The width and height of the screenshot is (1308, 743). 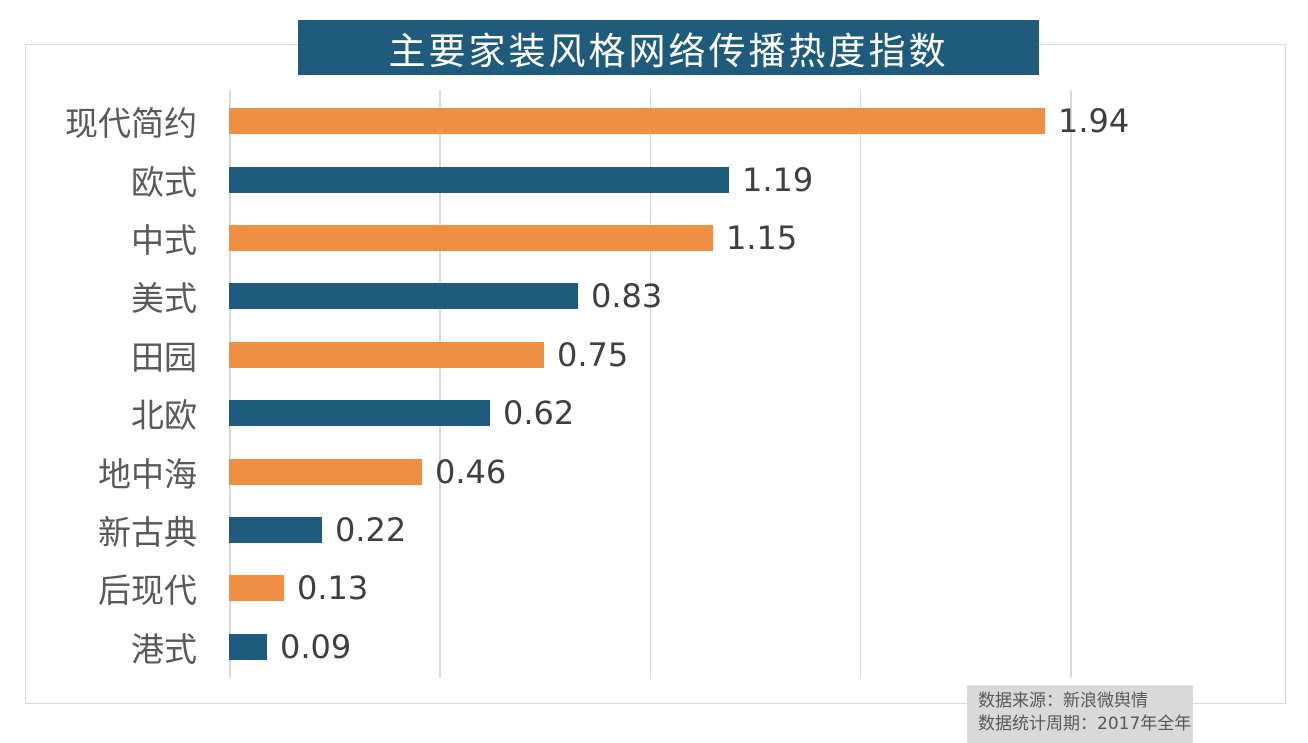 I want to click on bar-中式, so click(x=471, y=237).